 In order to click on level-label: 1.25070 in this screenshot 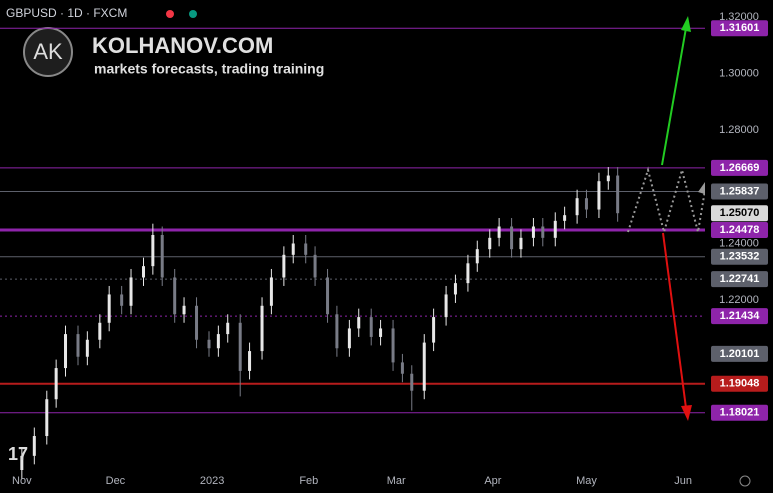, I will do `click(740, 213)`.